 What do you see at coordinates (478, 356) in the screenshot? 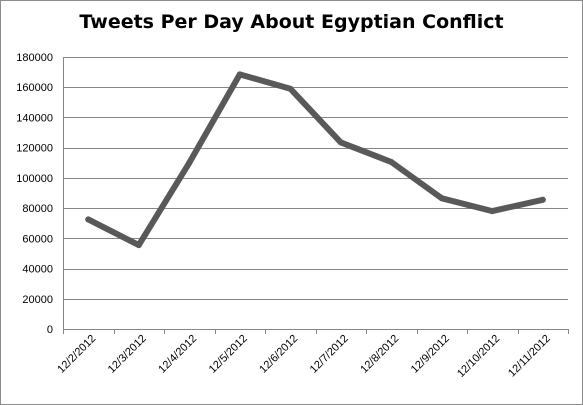
I see `x-tick-label: 12/10/2012` at bounding box center [478, 356].